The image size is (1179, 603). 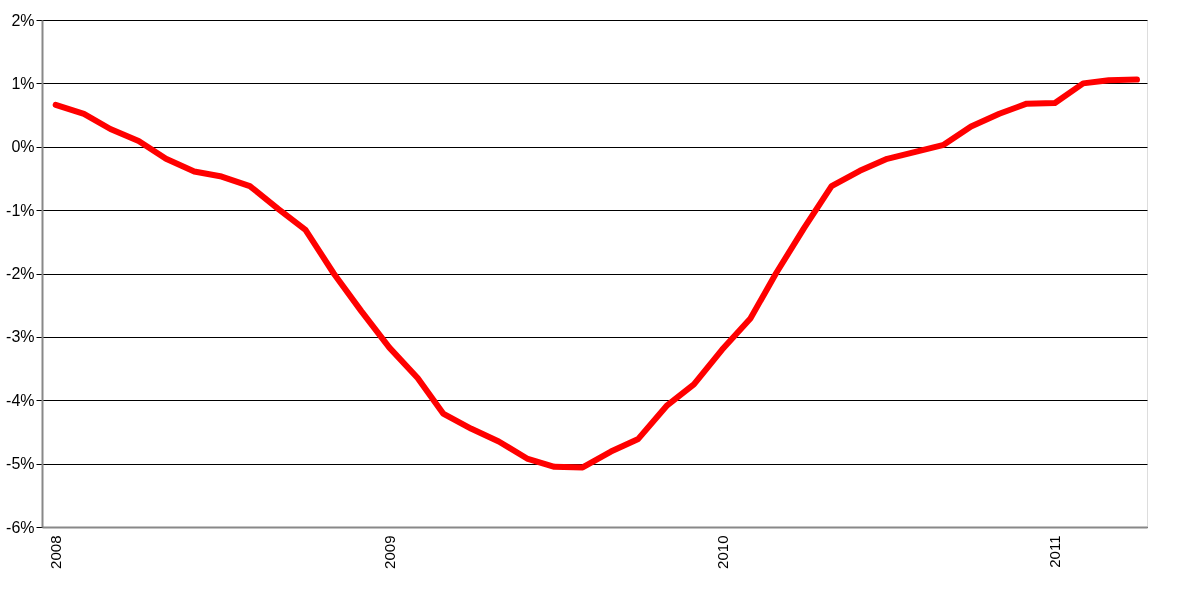 What do you see at coordinates (1055, 551) in the screenshot?
I see `x-tick-label: 2011` at bounding box center [1055, 551].